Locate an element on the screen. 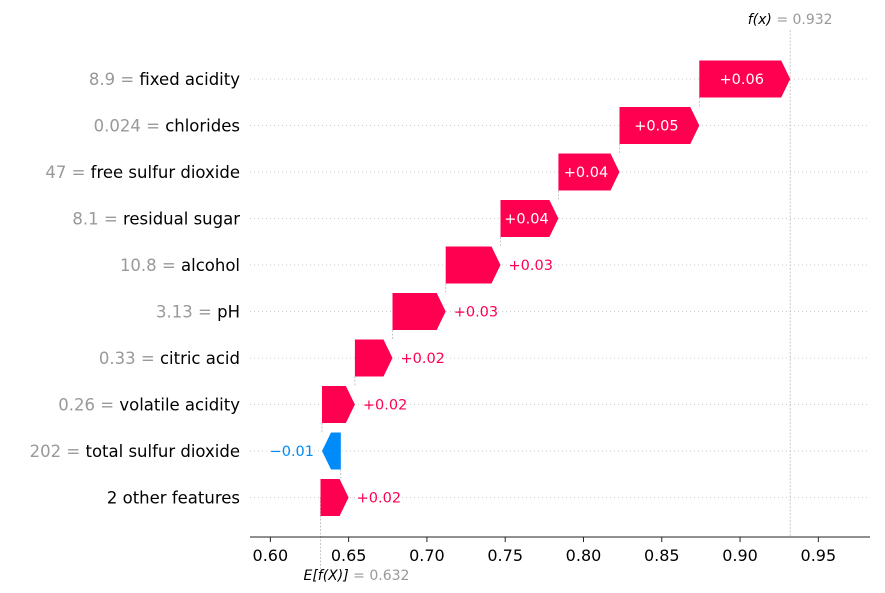  x-tick-label: 0.90 is located at coordinates (740, 555).